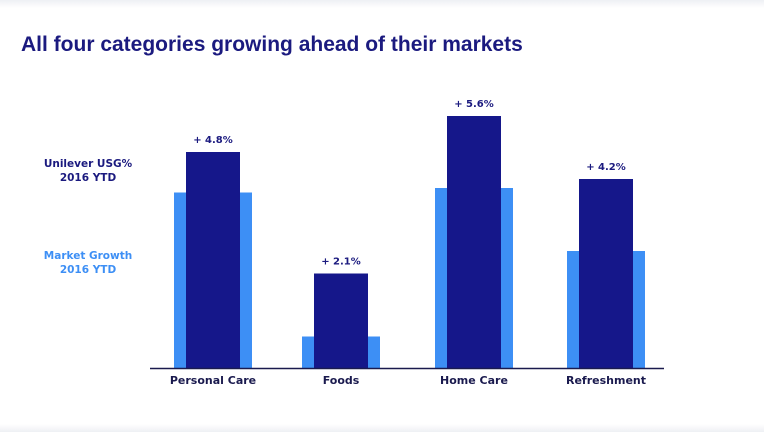 The height and width of the screenshot is (432, 764). I want to click on legend-market-growth: Market Growth 2016 YTD, so click(88, 263).